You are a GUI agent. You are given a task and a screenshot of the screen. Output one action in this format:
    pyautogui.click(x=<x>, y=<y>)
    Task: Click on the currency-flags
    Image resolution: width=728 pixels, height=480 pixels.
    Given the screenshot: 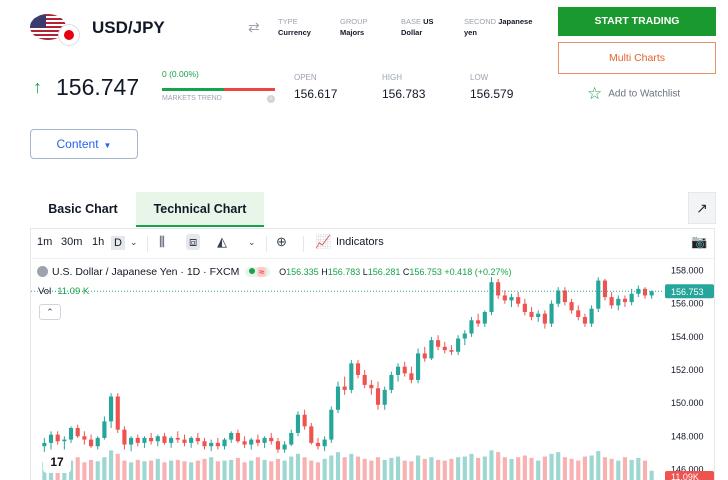 What is the action you would take?
    pyautogui.click(x=55, y=31)
    